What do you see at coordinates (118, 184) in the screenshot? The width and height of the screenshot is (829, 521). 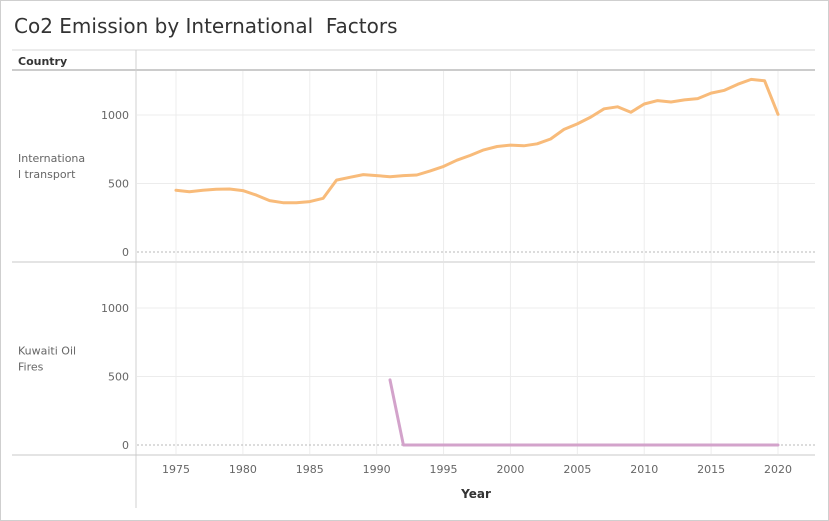 I see `y-tick-label-500-panel-1: 500` at bounding box center [118, 184].